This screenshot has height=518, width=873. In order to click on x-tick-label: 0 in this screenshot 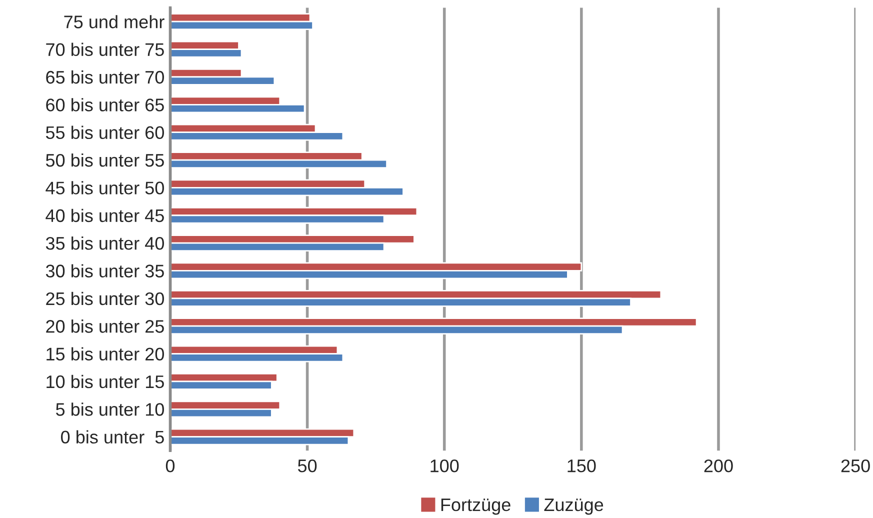, I will do `click(170, 465)`.